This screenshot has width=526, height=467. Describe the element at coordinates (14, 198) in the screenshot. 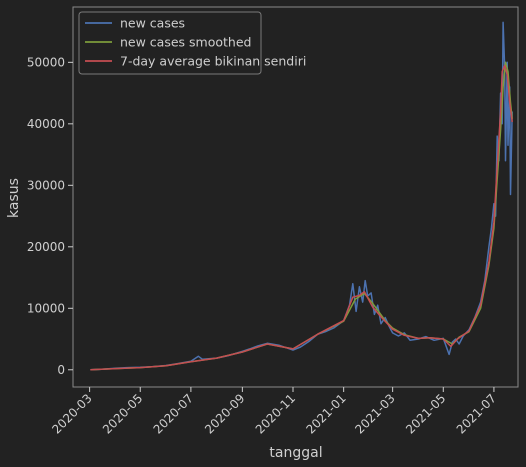

I see `y-axis-label: kasus` at that location.